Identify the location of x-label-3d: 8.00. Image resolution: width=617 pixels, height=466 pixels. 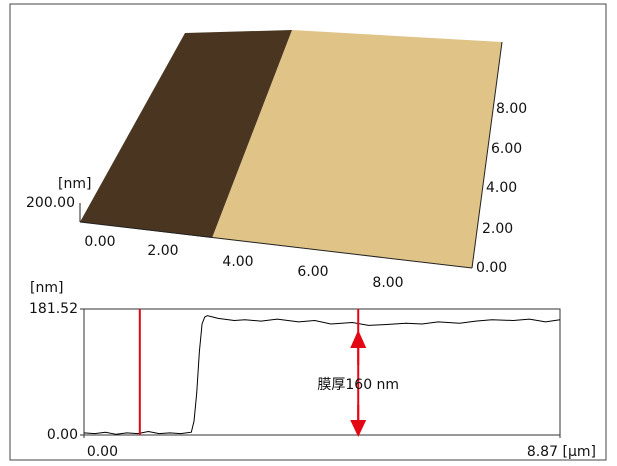
(387, 283).